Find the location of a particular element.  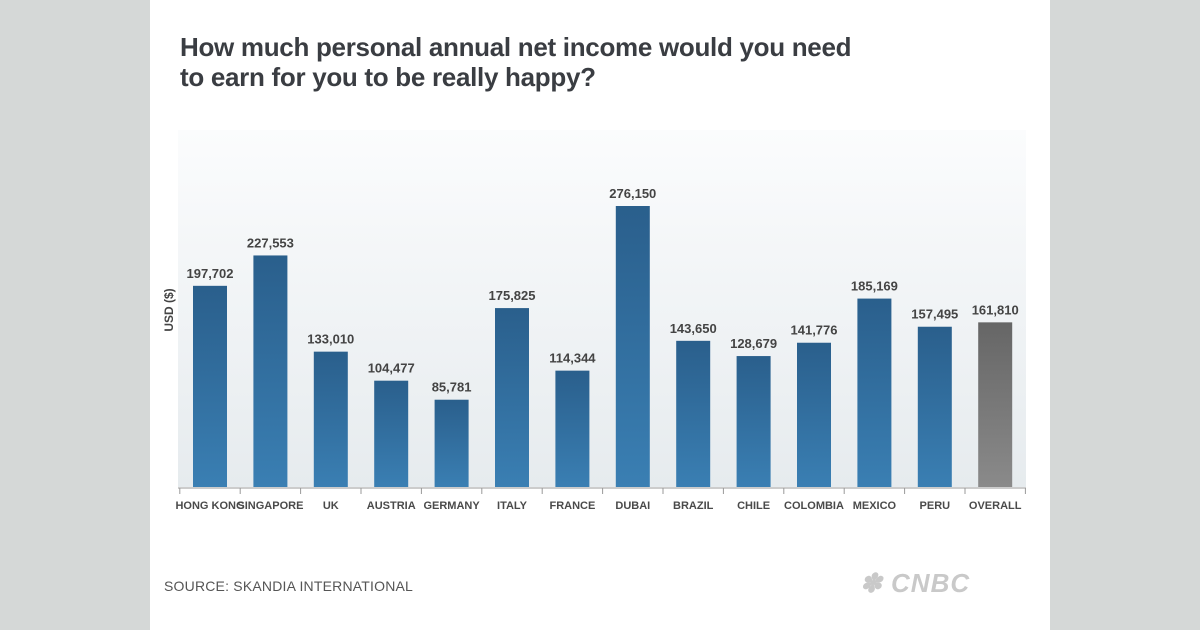

bar-uk is located at coordinates (330, 419).